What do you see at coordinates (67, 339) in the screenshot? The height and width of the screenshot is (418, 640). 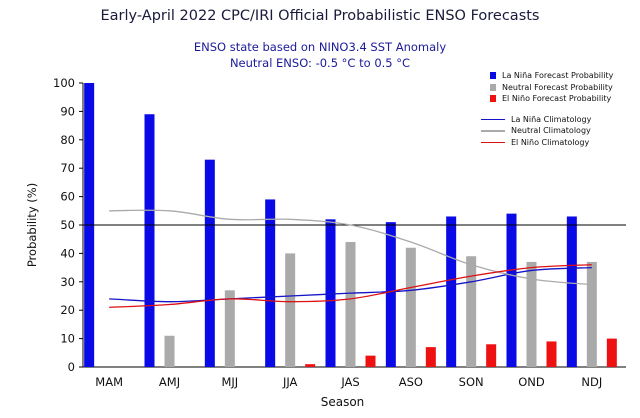 I see `y-tick-label: 10` at bounding box center [67, 339].